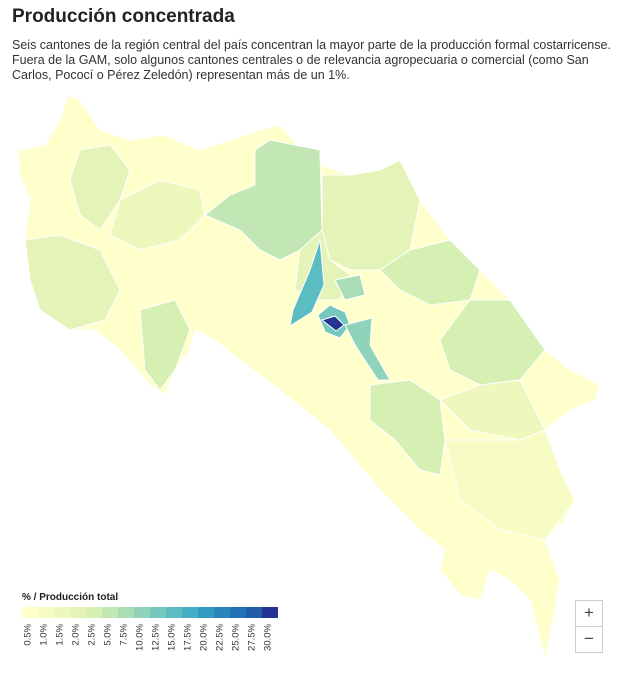  I want to click on legend-label: 0.5%, so click(28, 634).